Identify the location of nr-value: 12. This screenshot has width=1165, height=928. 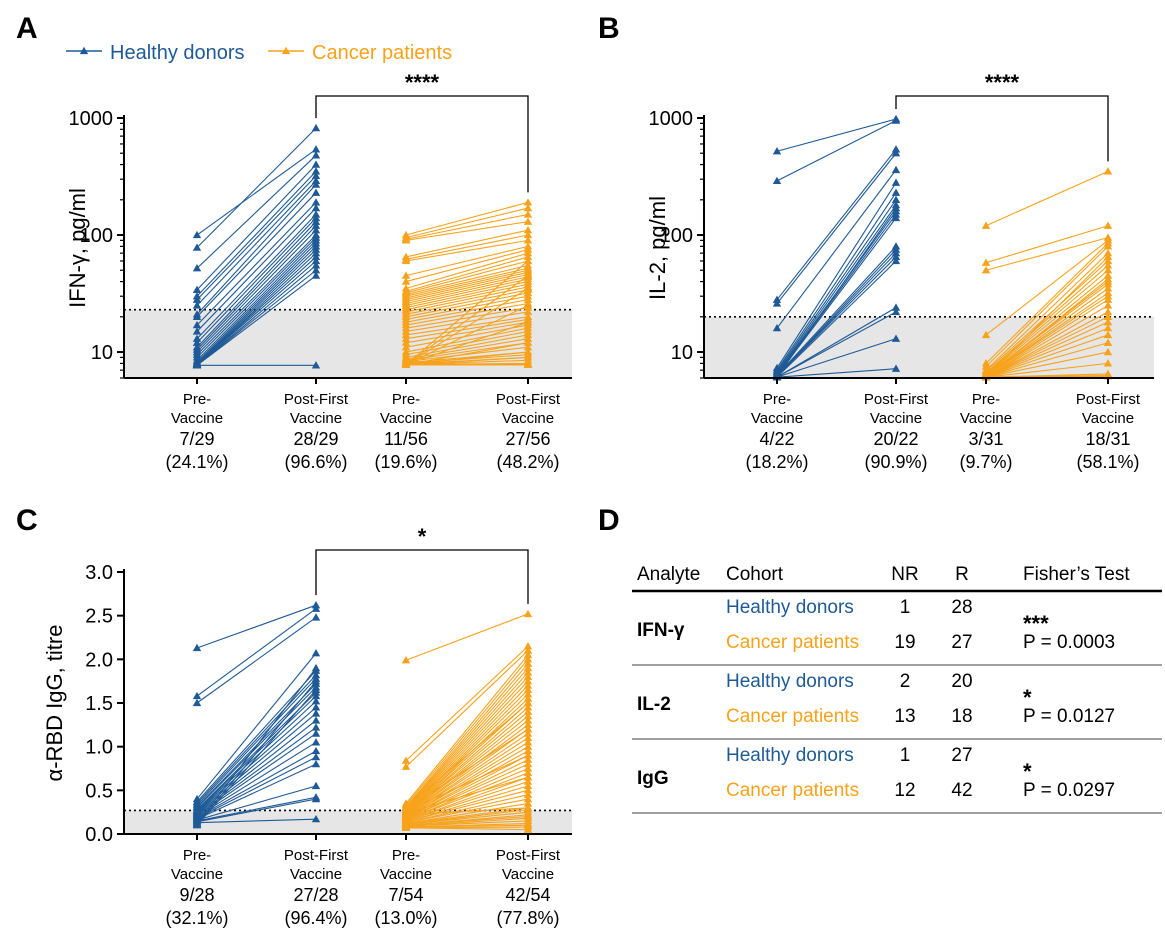
(904, 790).